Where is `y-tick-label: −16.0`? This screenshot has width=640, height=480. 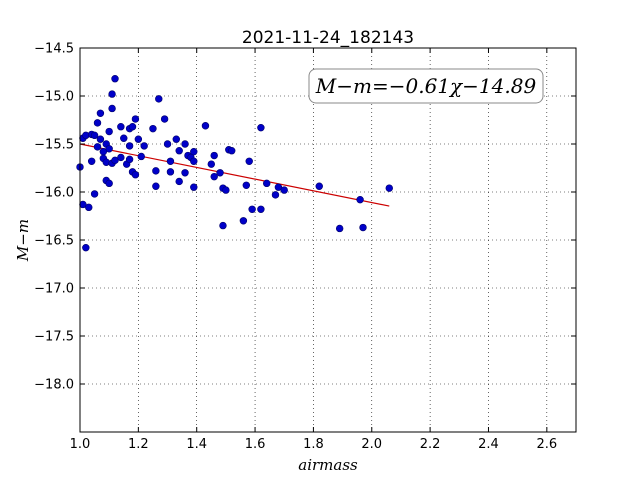 y-tick-label: −16.0 is located at coordinates (54, 193).